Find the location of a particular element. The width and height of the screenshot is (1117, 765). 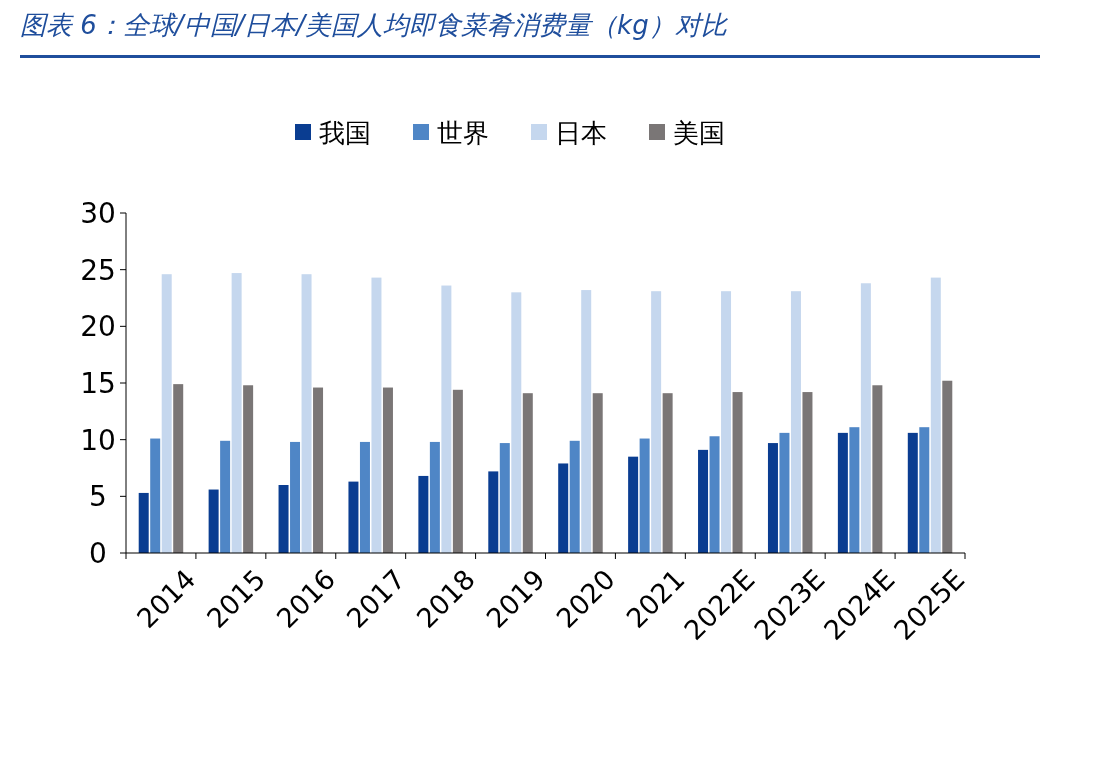

legend-label: 我国 is located at coordinates (345, 133).